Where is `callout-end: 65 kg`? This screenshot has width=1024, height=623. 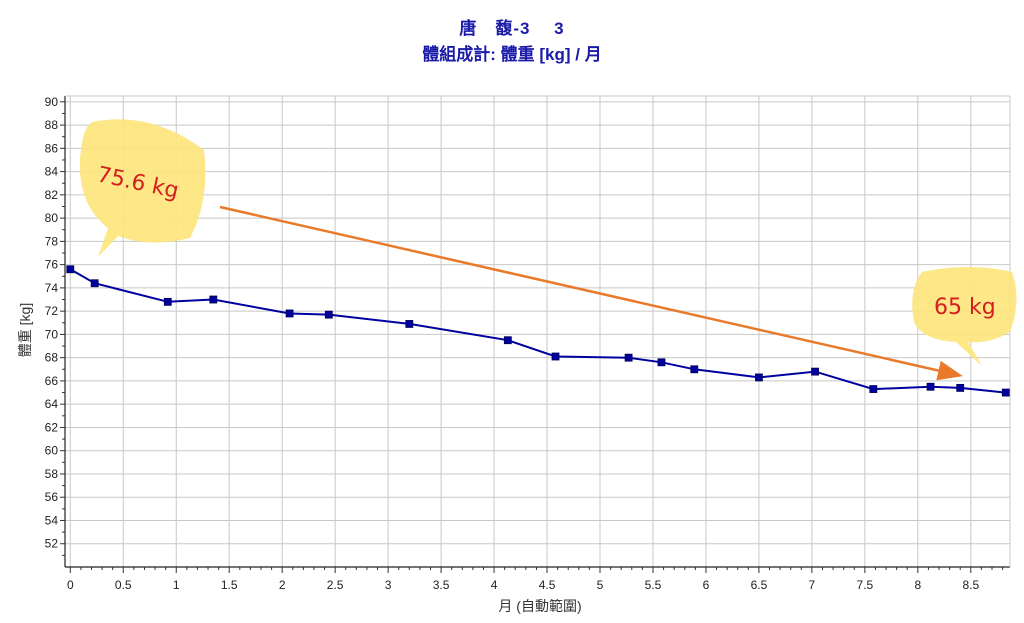
callout-end: 65 kg is located at coordinates (964, 316).